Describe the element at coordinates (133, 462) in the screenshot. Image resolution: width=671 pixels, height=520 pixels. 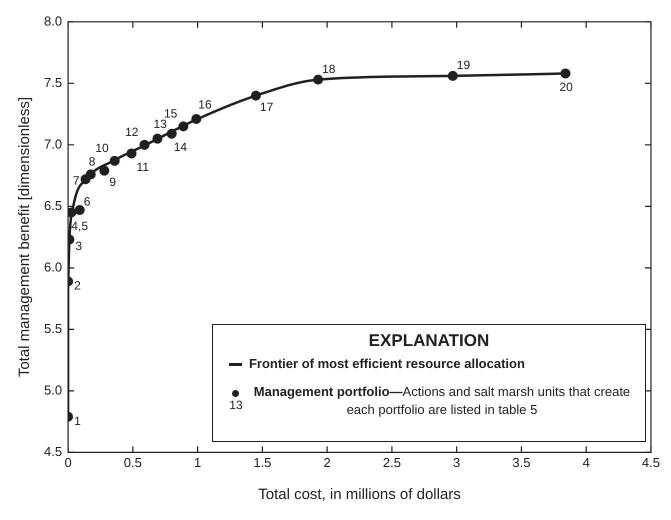
I see `x-tick-label: 0.5` at that location.